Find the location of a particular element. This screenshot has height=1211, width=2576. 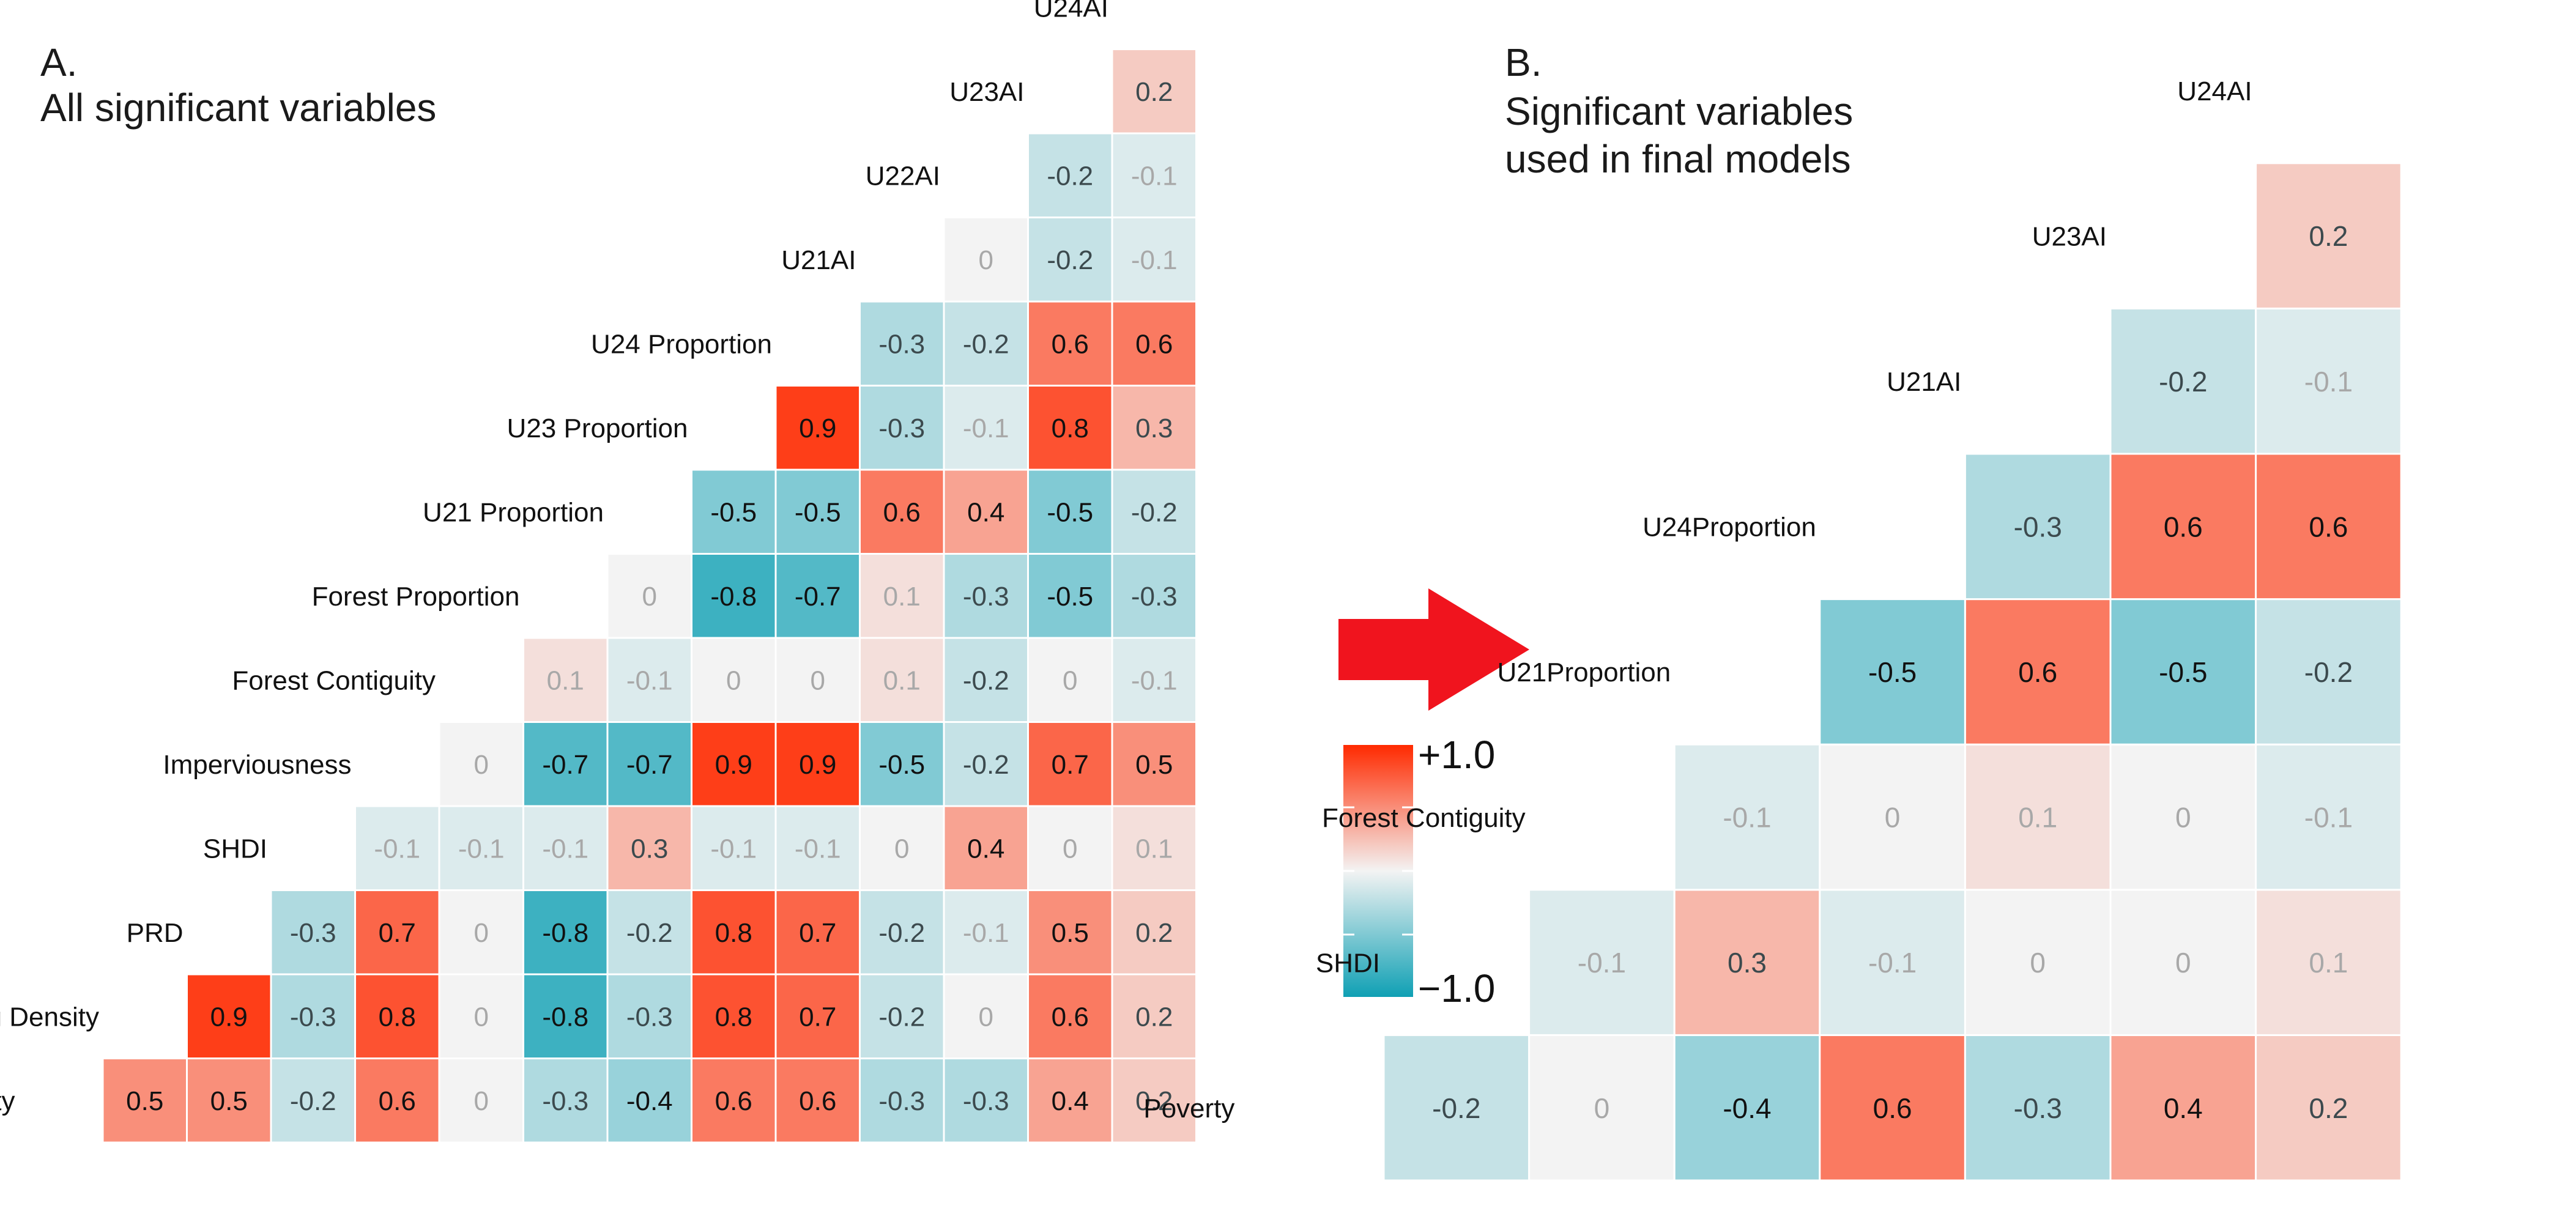

cell-value-poverty-u21proportion: -0.4 is located at coordinates (1747, 1108).